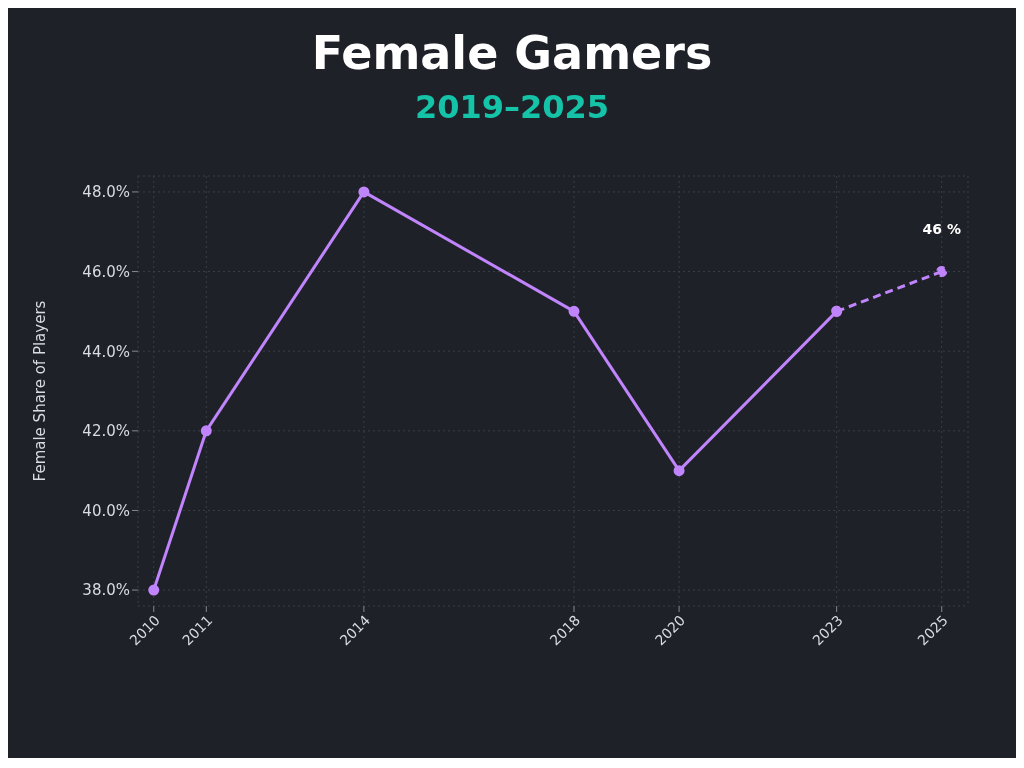 The height and width of the screenshot is (768, 1024). Describe the element at coordinates (106, 271) in the screenshot. I see `y-tick-label: 46.0%` at that location.